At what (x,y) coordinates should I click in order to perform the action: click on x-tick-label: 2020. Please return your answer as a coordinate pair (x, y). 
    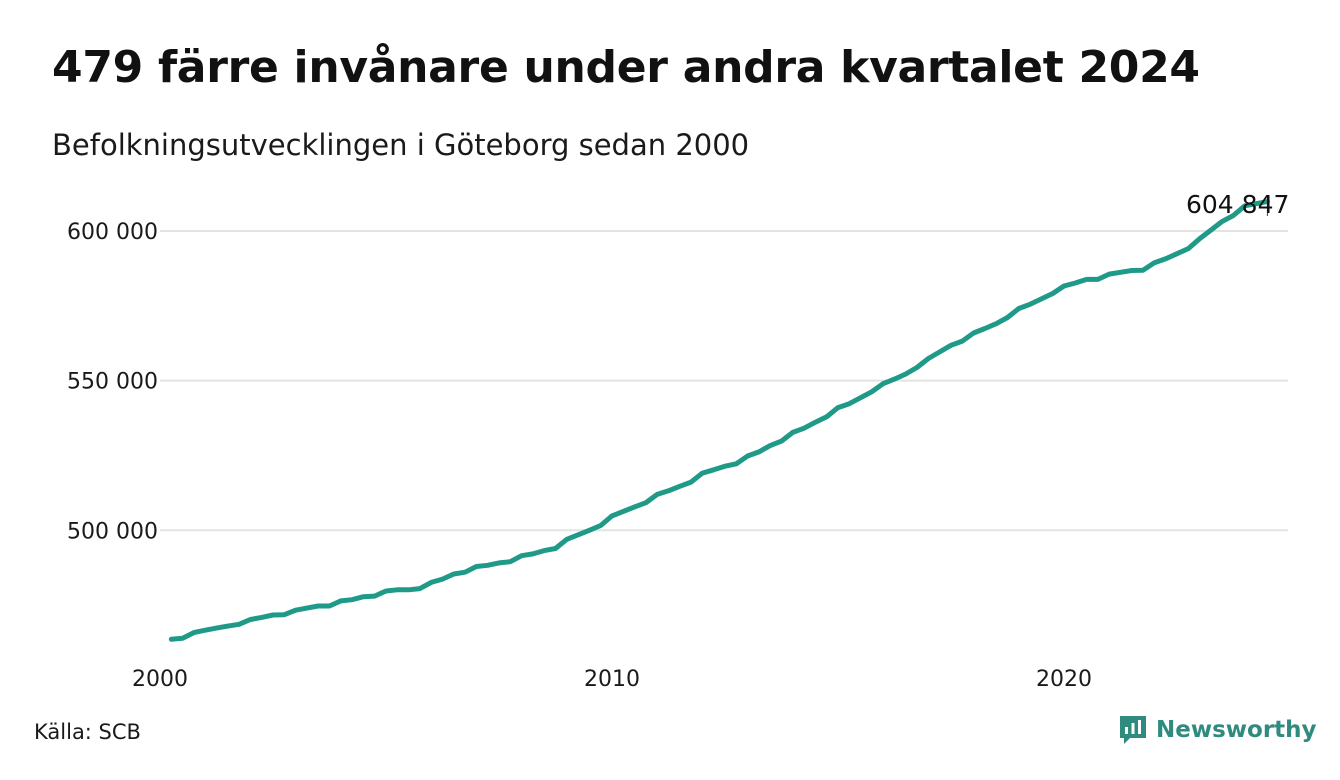
    Looking at the image, I should click on (1064, 679).